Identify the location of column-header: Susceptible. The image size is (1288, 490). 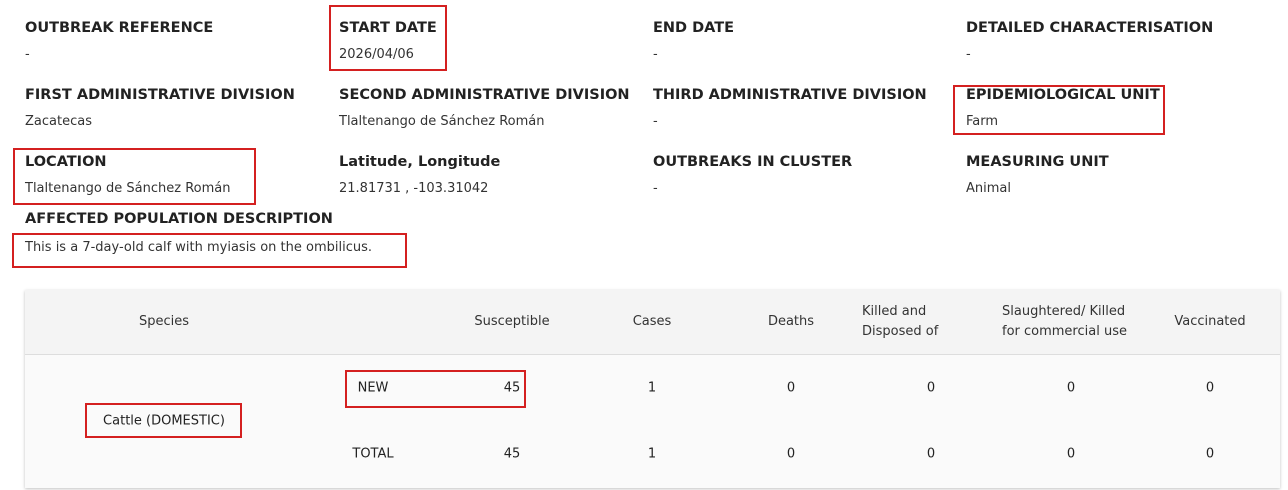
(512, 321).